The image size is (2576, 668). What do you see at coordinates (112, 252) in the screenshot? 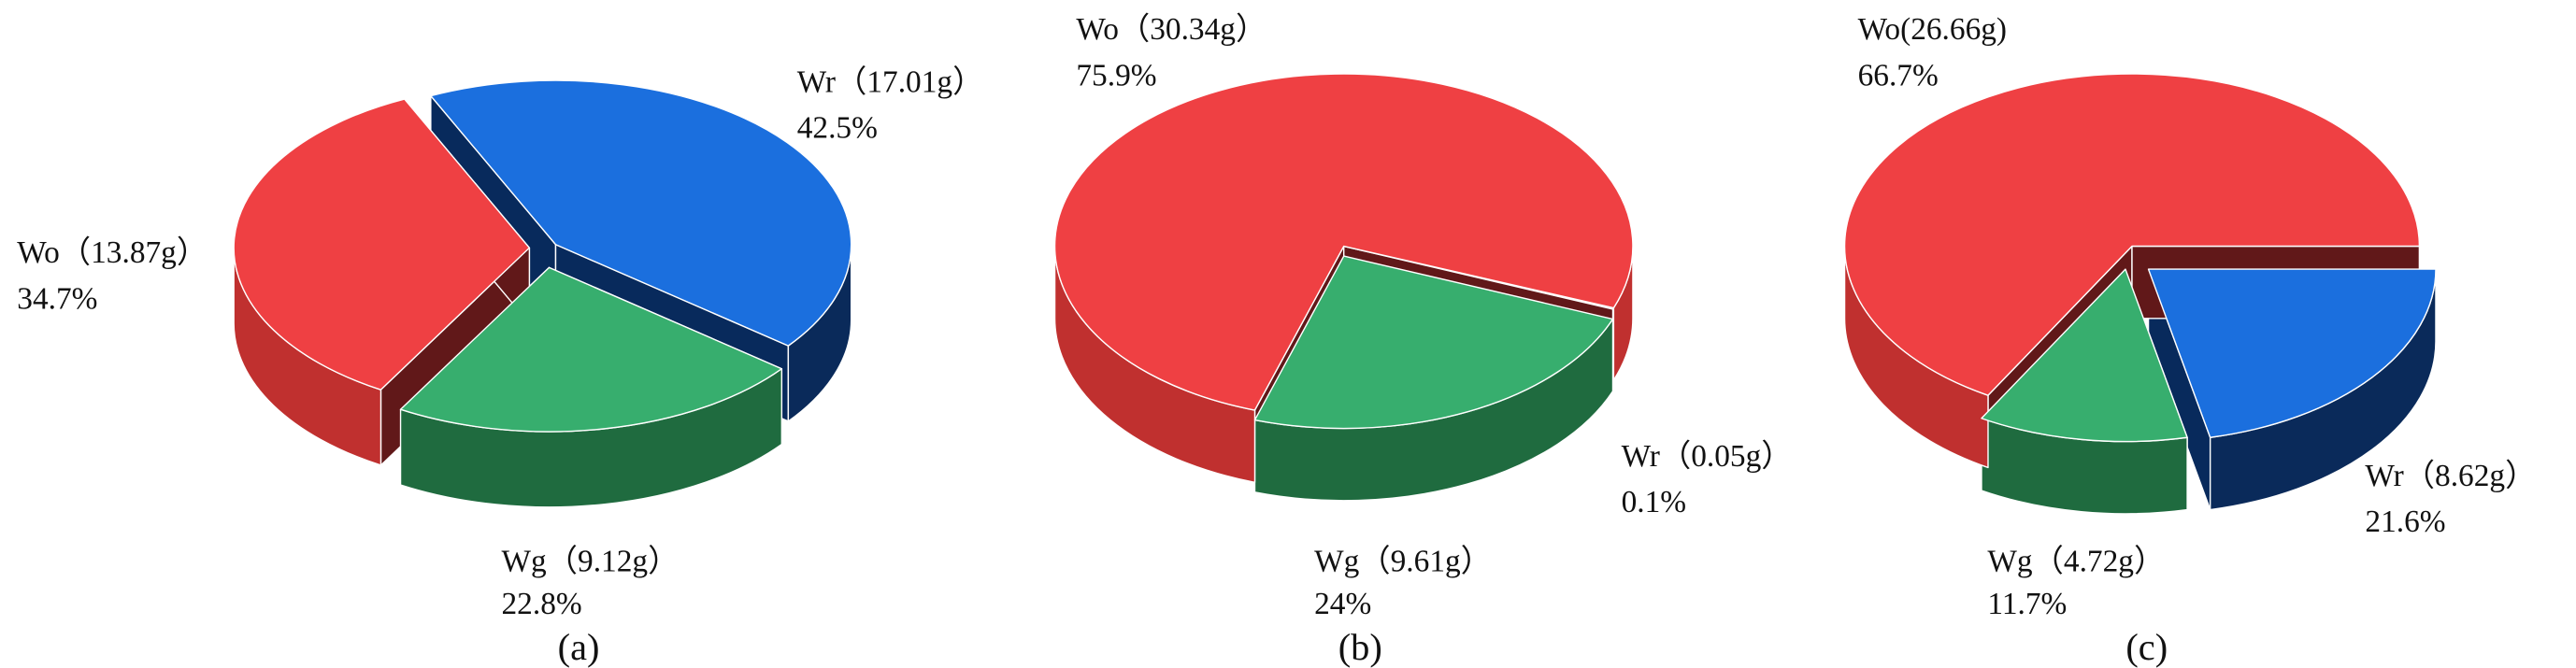
I see `label-a-wo: Wo（13.87g）` at bounding box center [112, 252].